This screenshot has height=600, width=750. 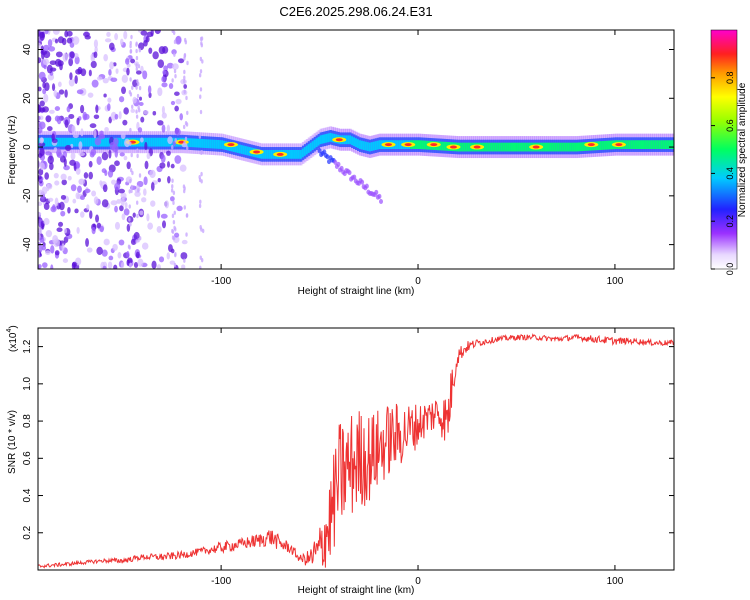 I want to click on colorbar-gradient, so click(x=724, y=149).